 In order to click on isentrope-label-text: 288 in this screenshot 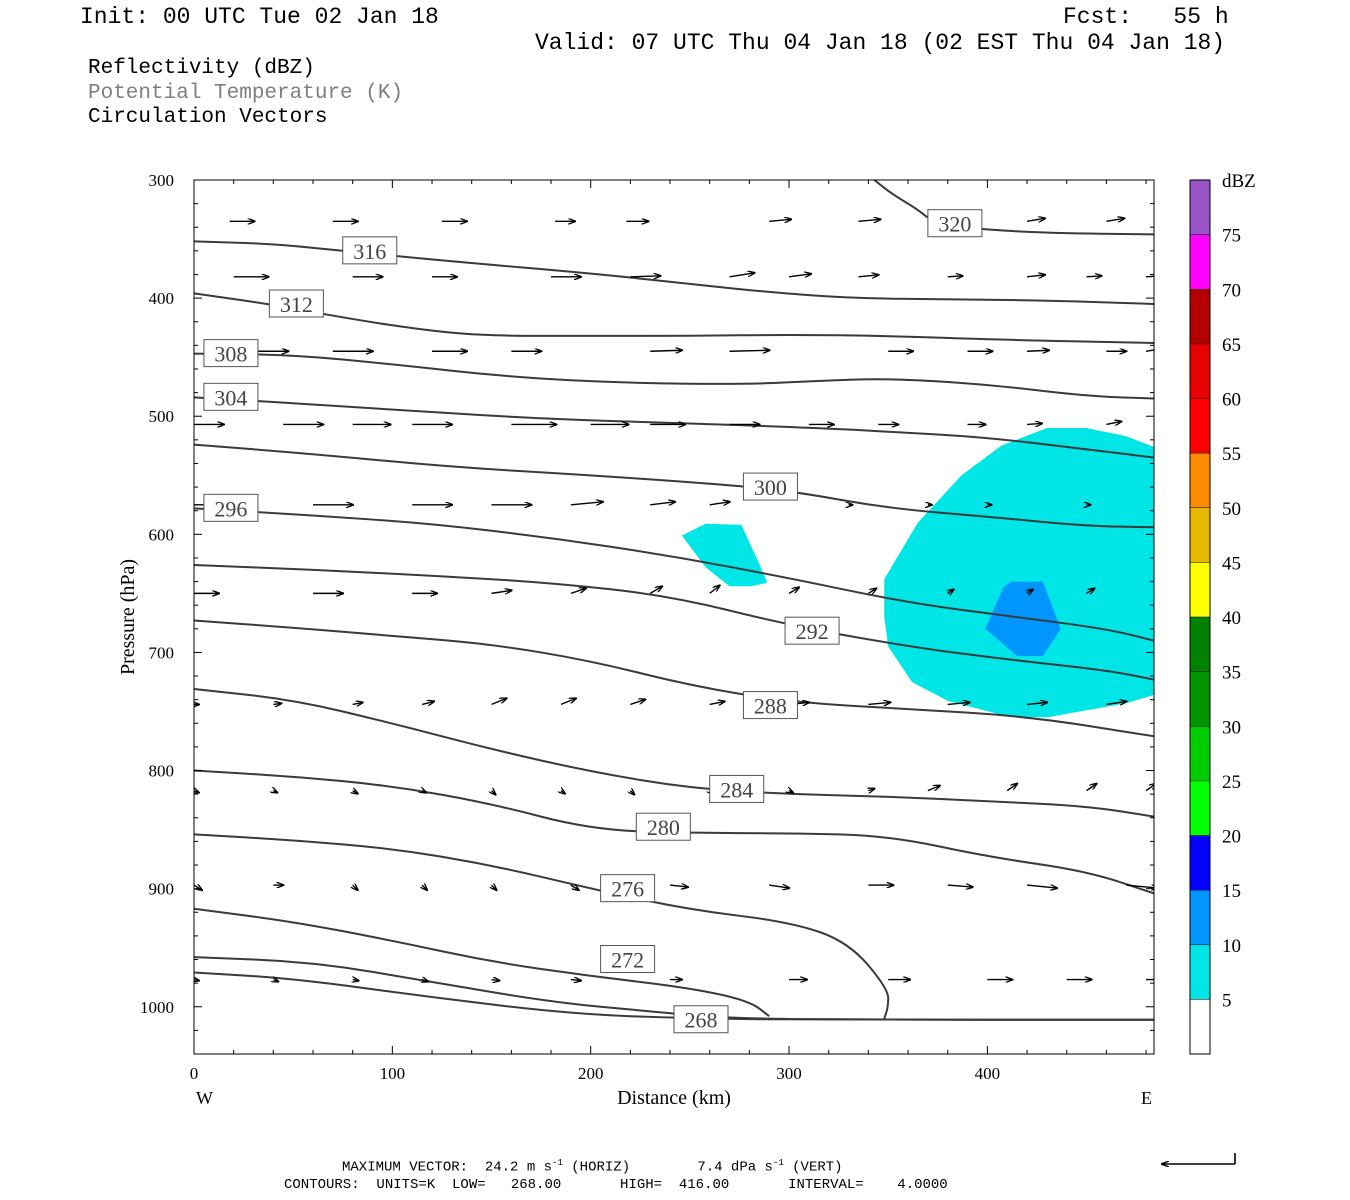, I will do `click(770, 706)`.